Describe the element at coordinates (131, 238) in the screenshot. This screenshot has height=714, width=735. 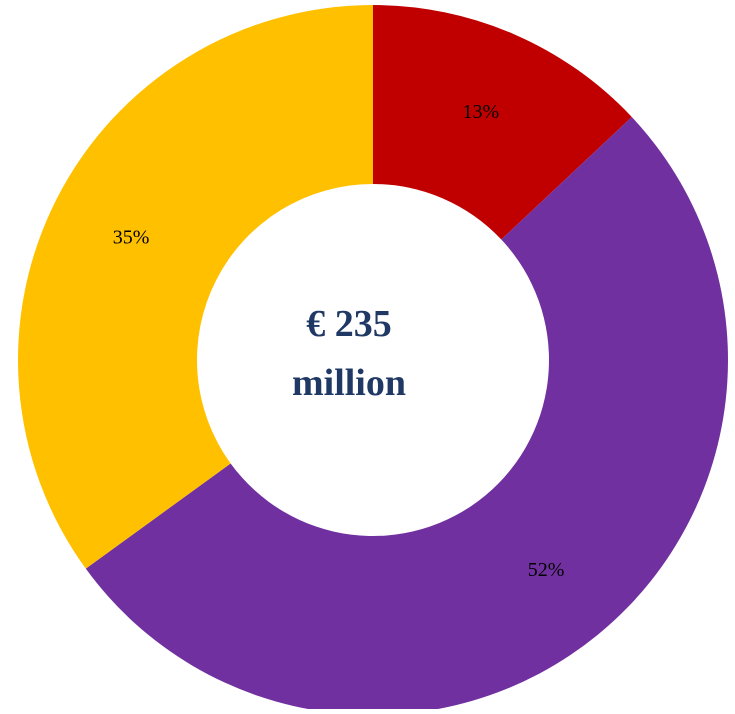
I see `slice-label-2: 35%` at that location.